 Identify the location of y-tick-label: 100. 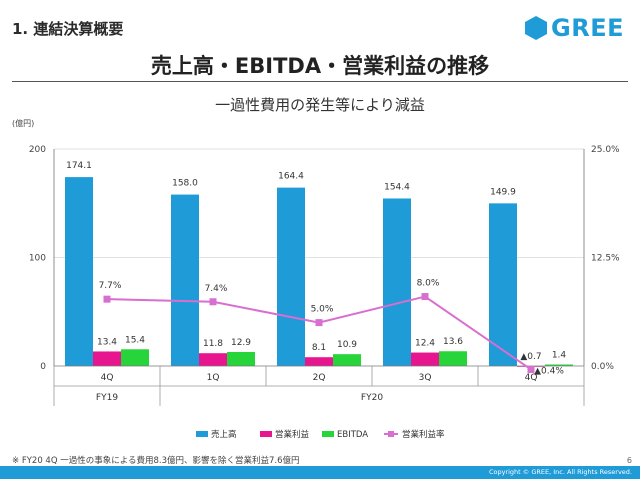
(37, 259).